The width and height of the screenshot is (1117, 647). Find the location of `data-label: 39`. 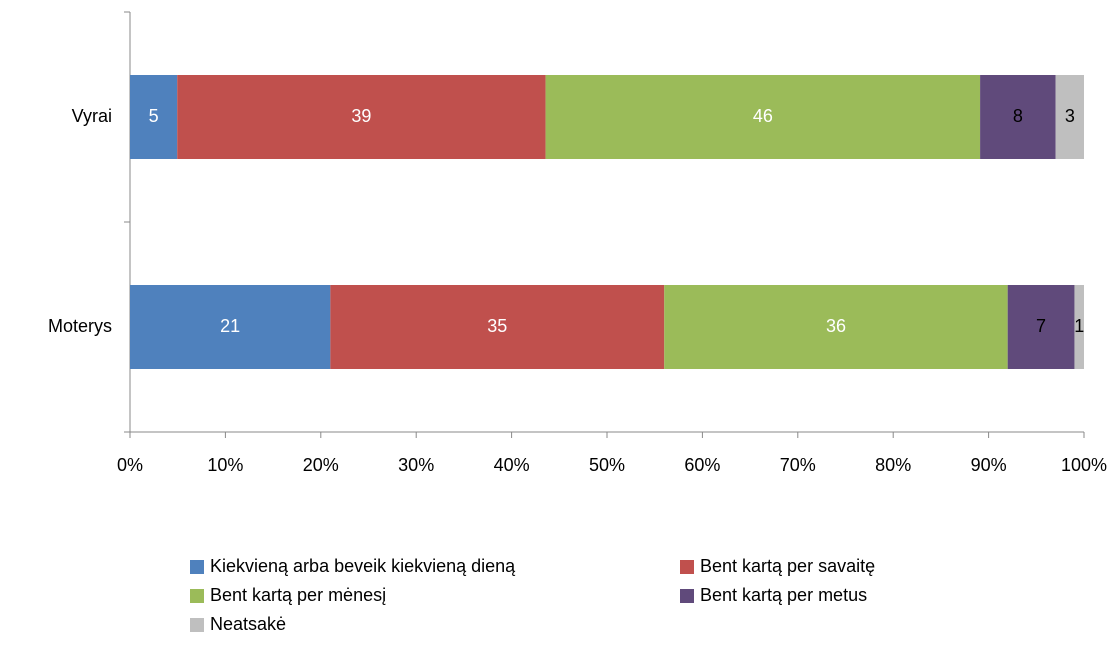

data-label: 39 is located at coordinates (361, 116).